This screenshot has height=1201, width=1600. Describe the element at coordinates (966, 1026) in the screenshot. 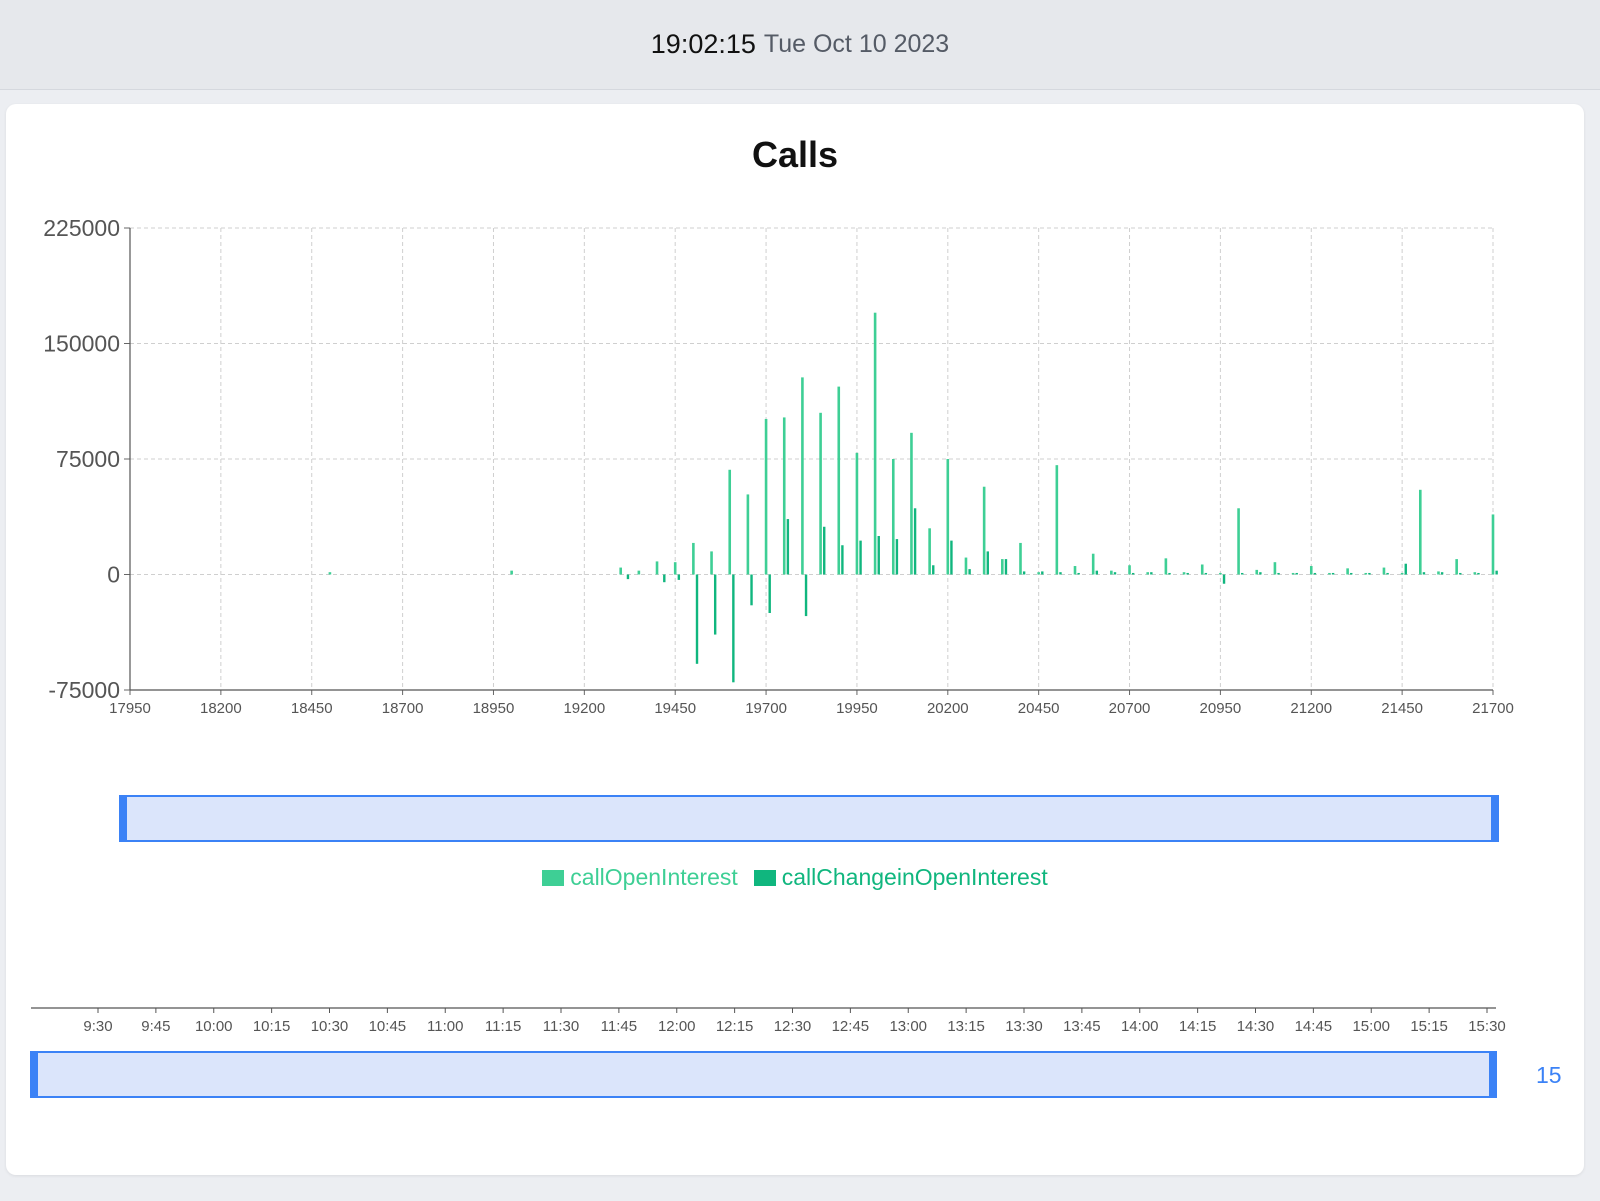

I see `time-tick-label: 13:15` at that location.